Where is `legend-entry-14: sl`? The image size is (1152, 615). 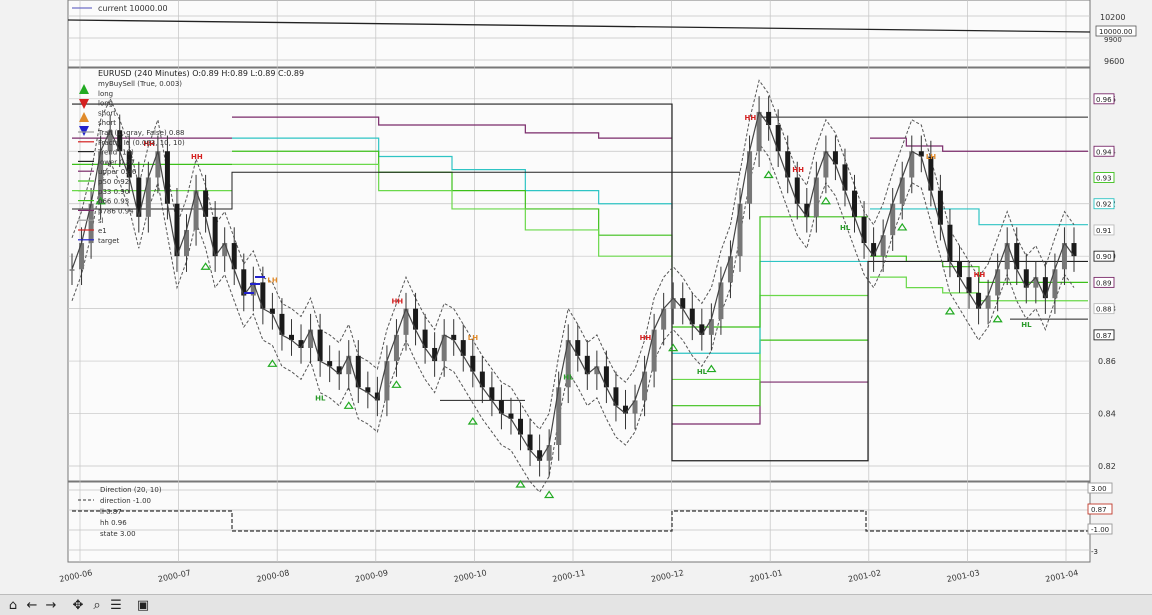
legend-entry-14: sl is located at coordinates (101, 221).